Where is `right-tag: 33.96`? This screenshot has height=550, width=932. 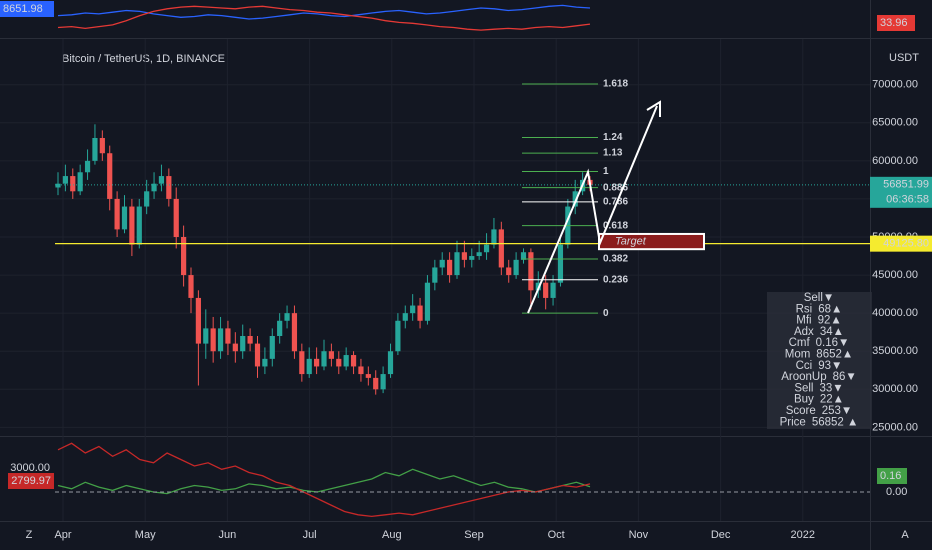
right-tag: 33.96 is located at coordinates (894, 23).